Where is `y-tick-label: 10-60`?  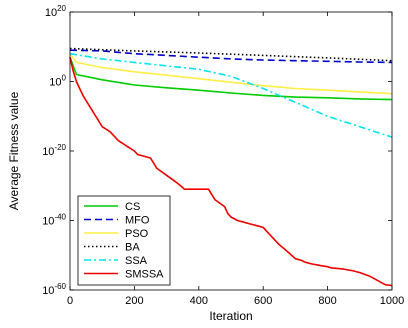
y-tick-label: 10-60 is located at coordinates (54, 289).